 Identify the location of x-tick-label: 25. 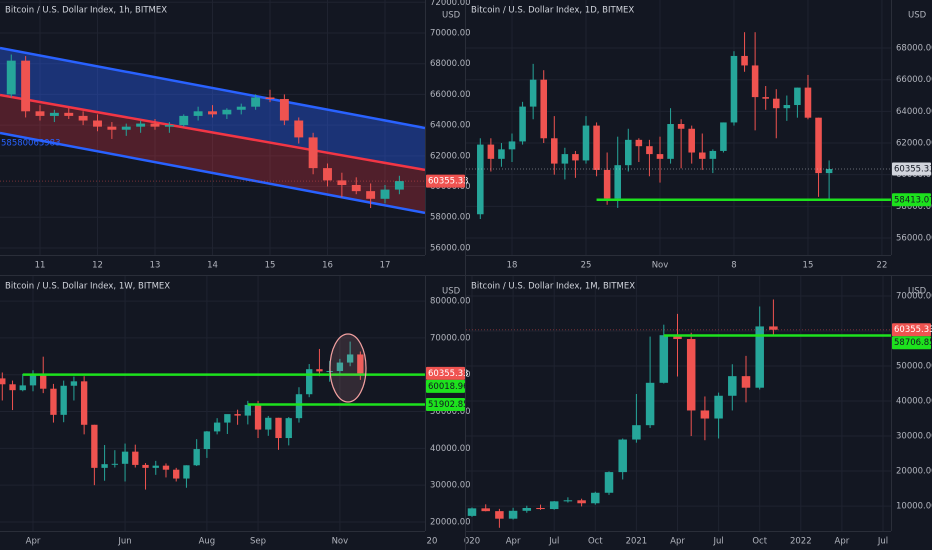
(586, 266).